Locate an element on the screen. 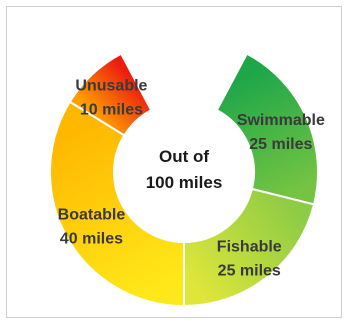 The width and height of the screenshot is (350, 325). slice-fishable is located at coordinates (249, 247).